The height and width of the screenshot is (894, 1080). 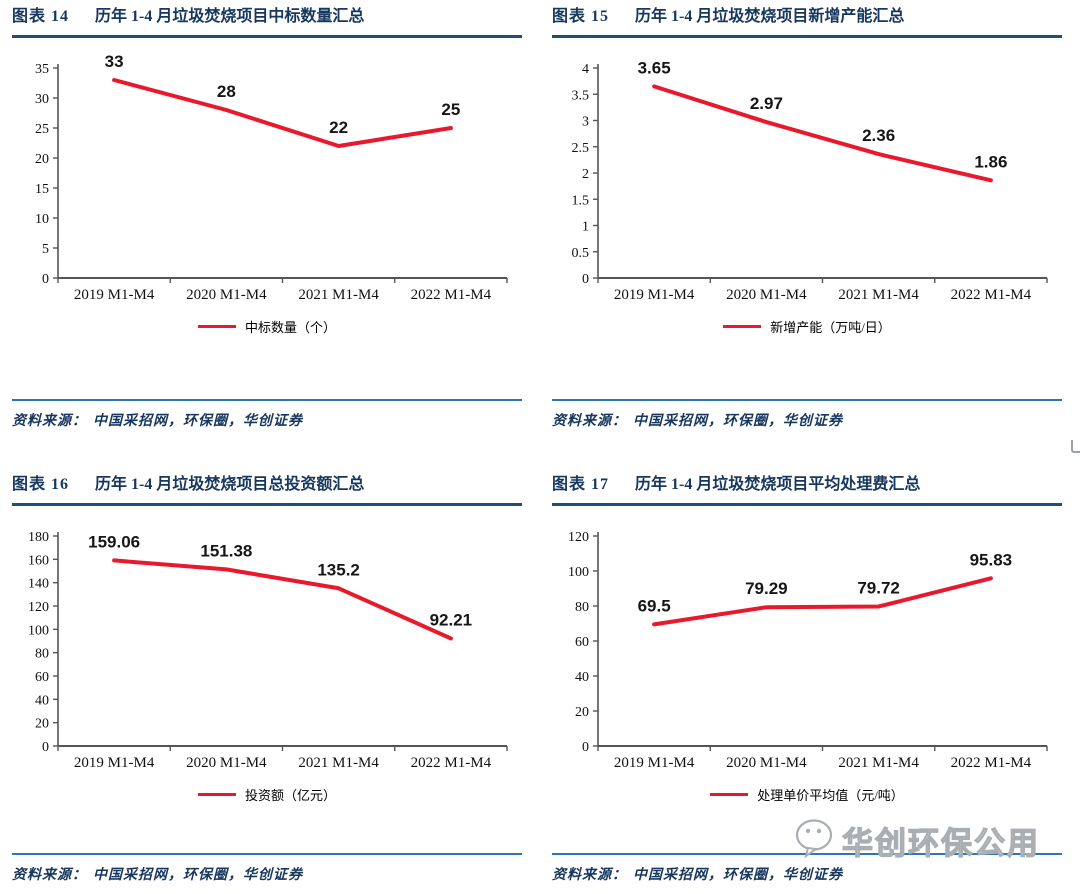 I want to click on svg-text: 35, so click(x=42, y=69).